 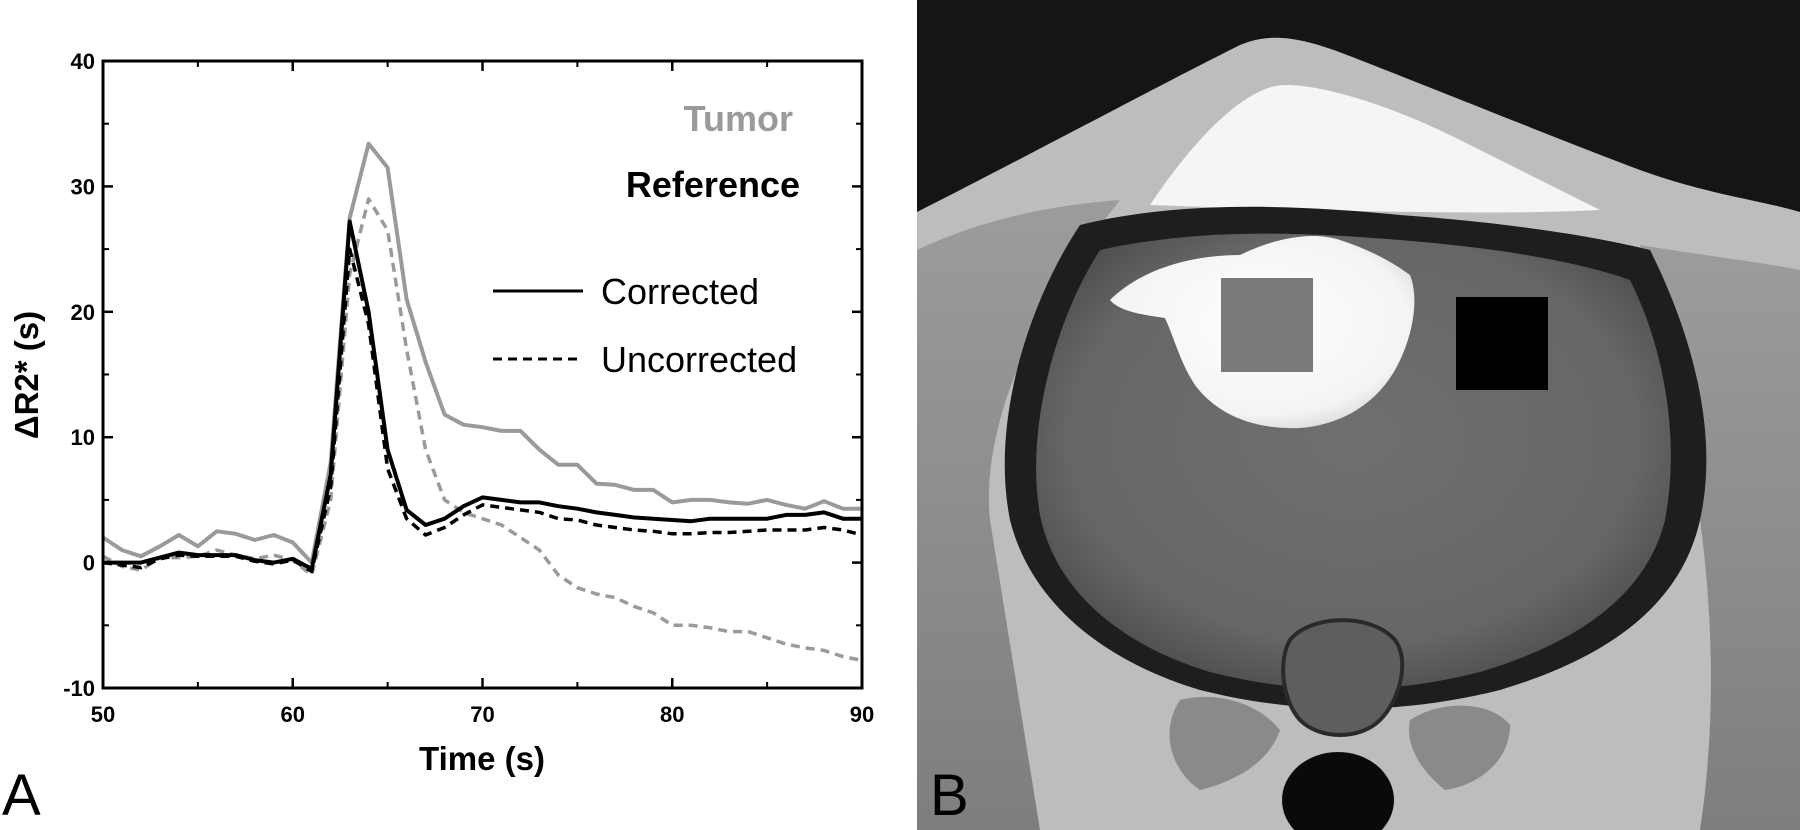 What do you see at coordinates (83, 61) in the screenshot?
I see `y-tick-label: 40` at bounding box center [83, 61].